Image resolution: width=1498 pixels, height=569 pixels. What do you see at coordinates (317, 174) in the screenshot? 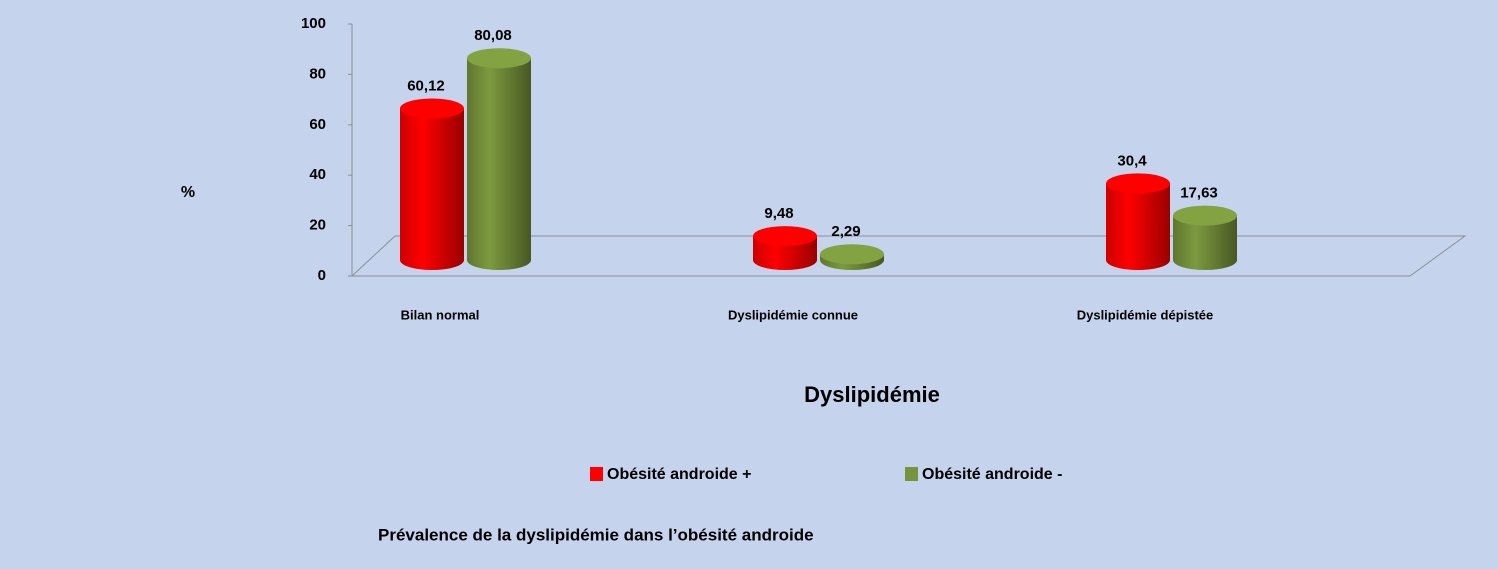
I see `y-tick-label: 40` at bounding box center [317, 174].